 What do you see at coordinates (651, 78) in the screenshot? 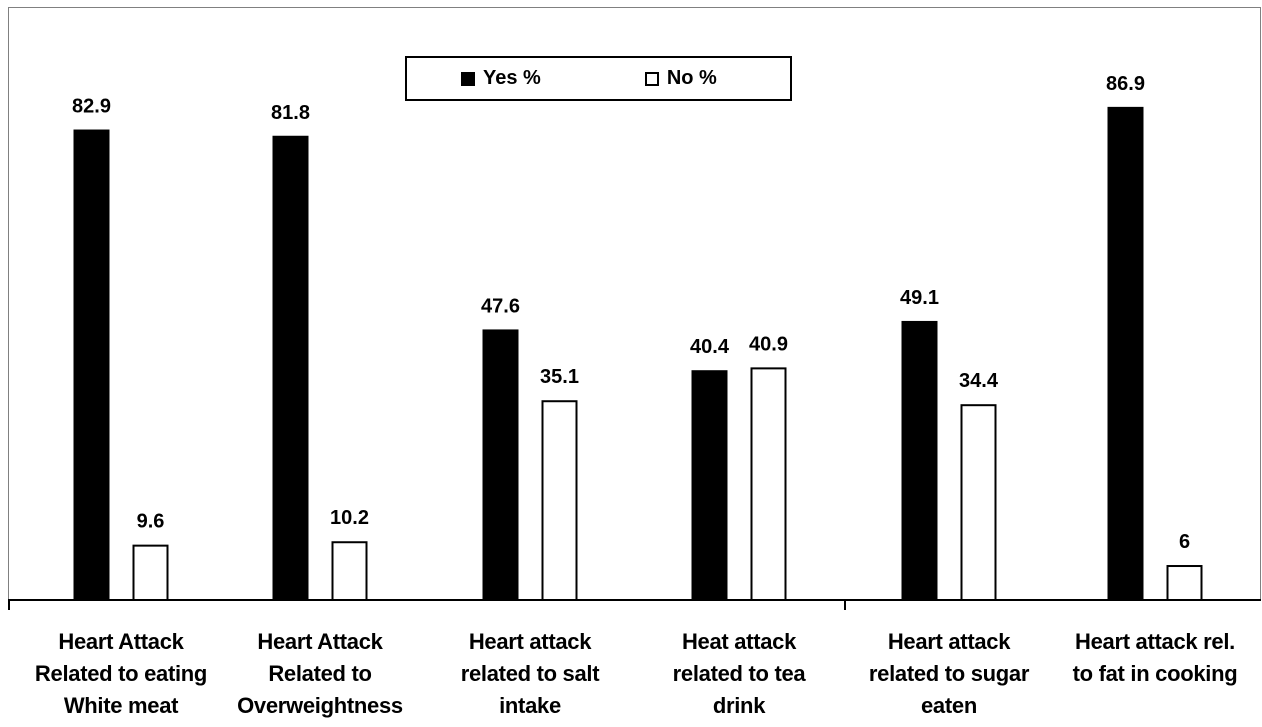
I see `legend-swatch-no` at bounding box center [651, 78].